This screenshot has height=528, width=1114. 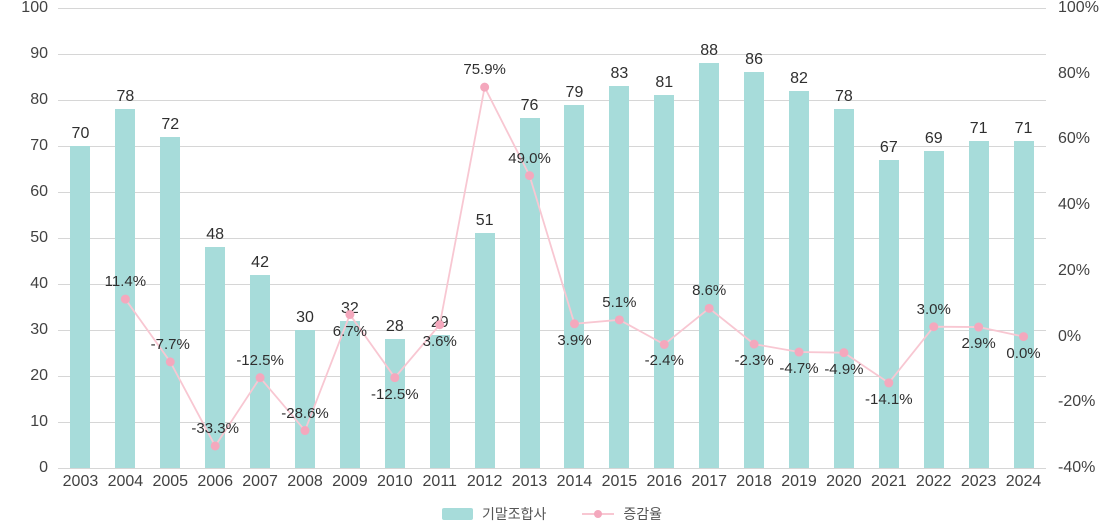 What do you see at coordinates (1077, 402) in the screenshot?
I see `right-axis-tick-label: -20%` at bounding box center [1077, 402].